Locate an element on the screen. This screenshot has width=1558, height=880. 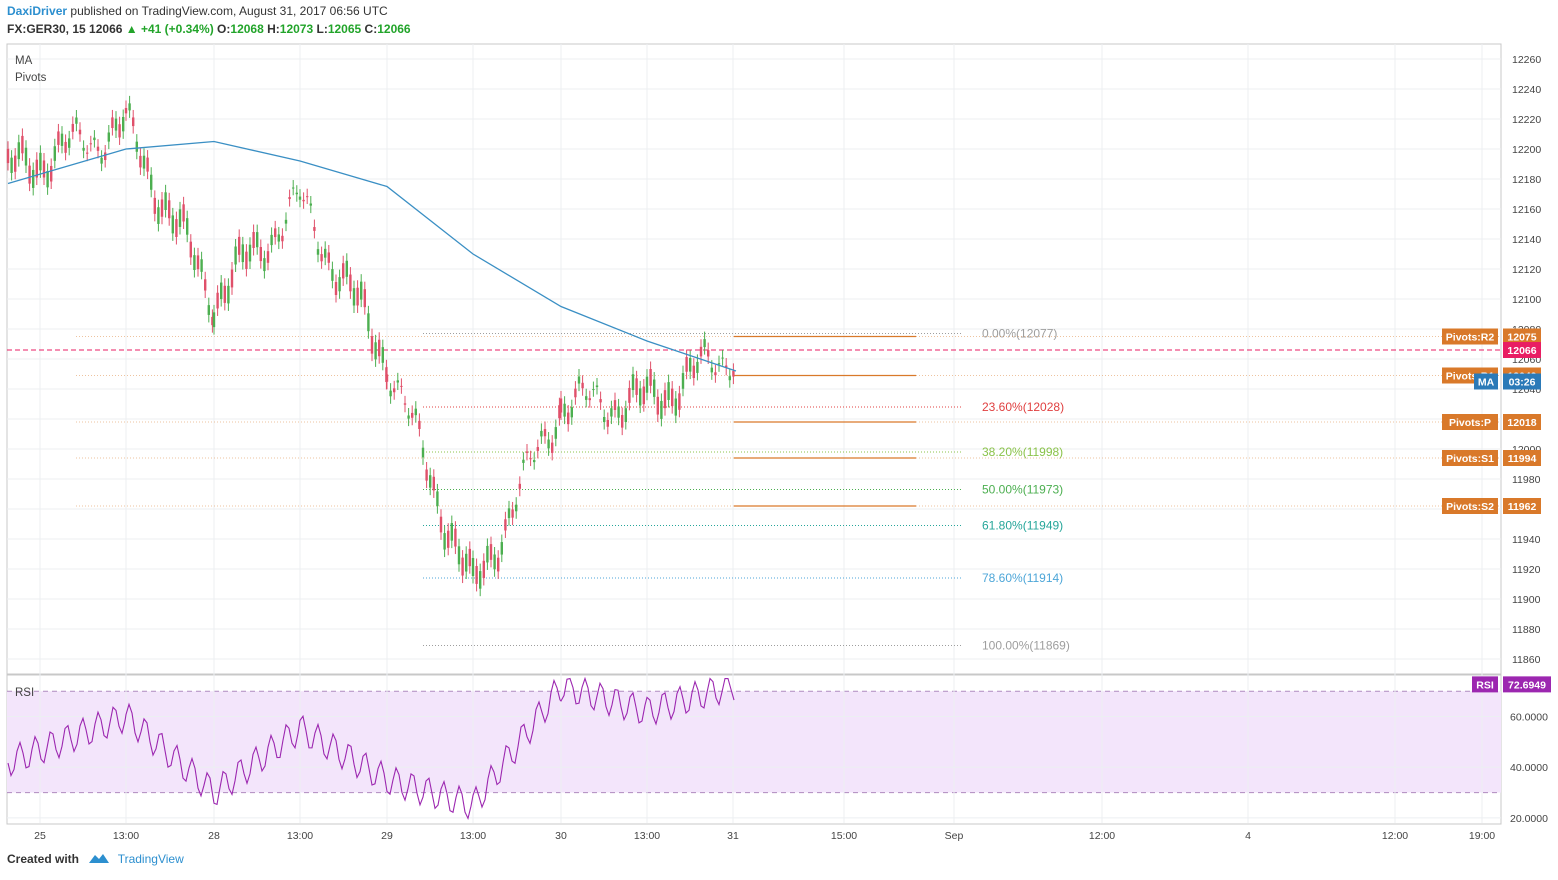
y-tick-label: 11880 is located at coordinates (1526, 630).